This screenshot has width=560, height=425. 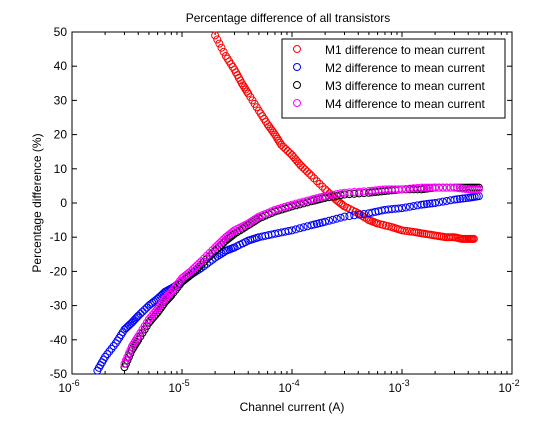 What do you see at coordinates (405, 68) in the screenshot?
I see `legend-label-2: M2 difference to mean current` at bounding box center [405, 68].